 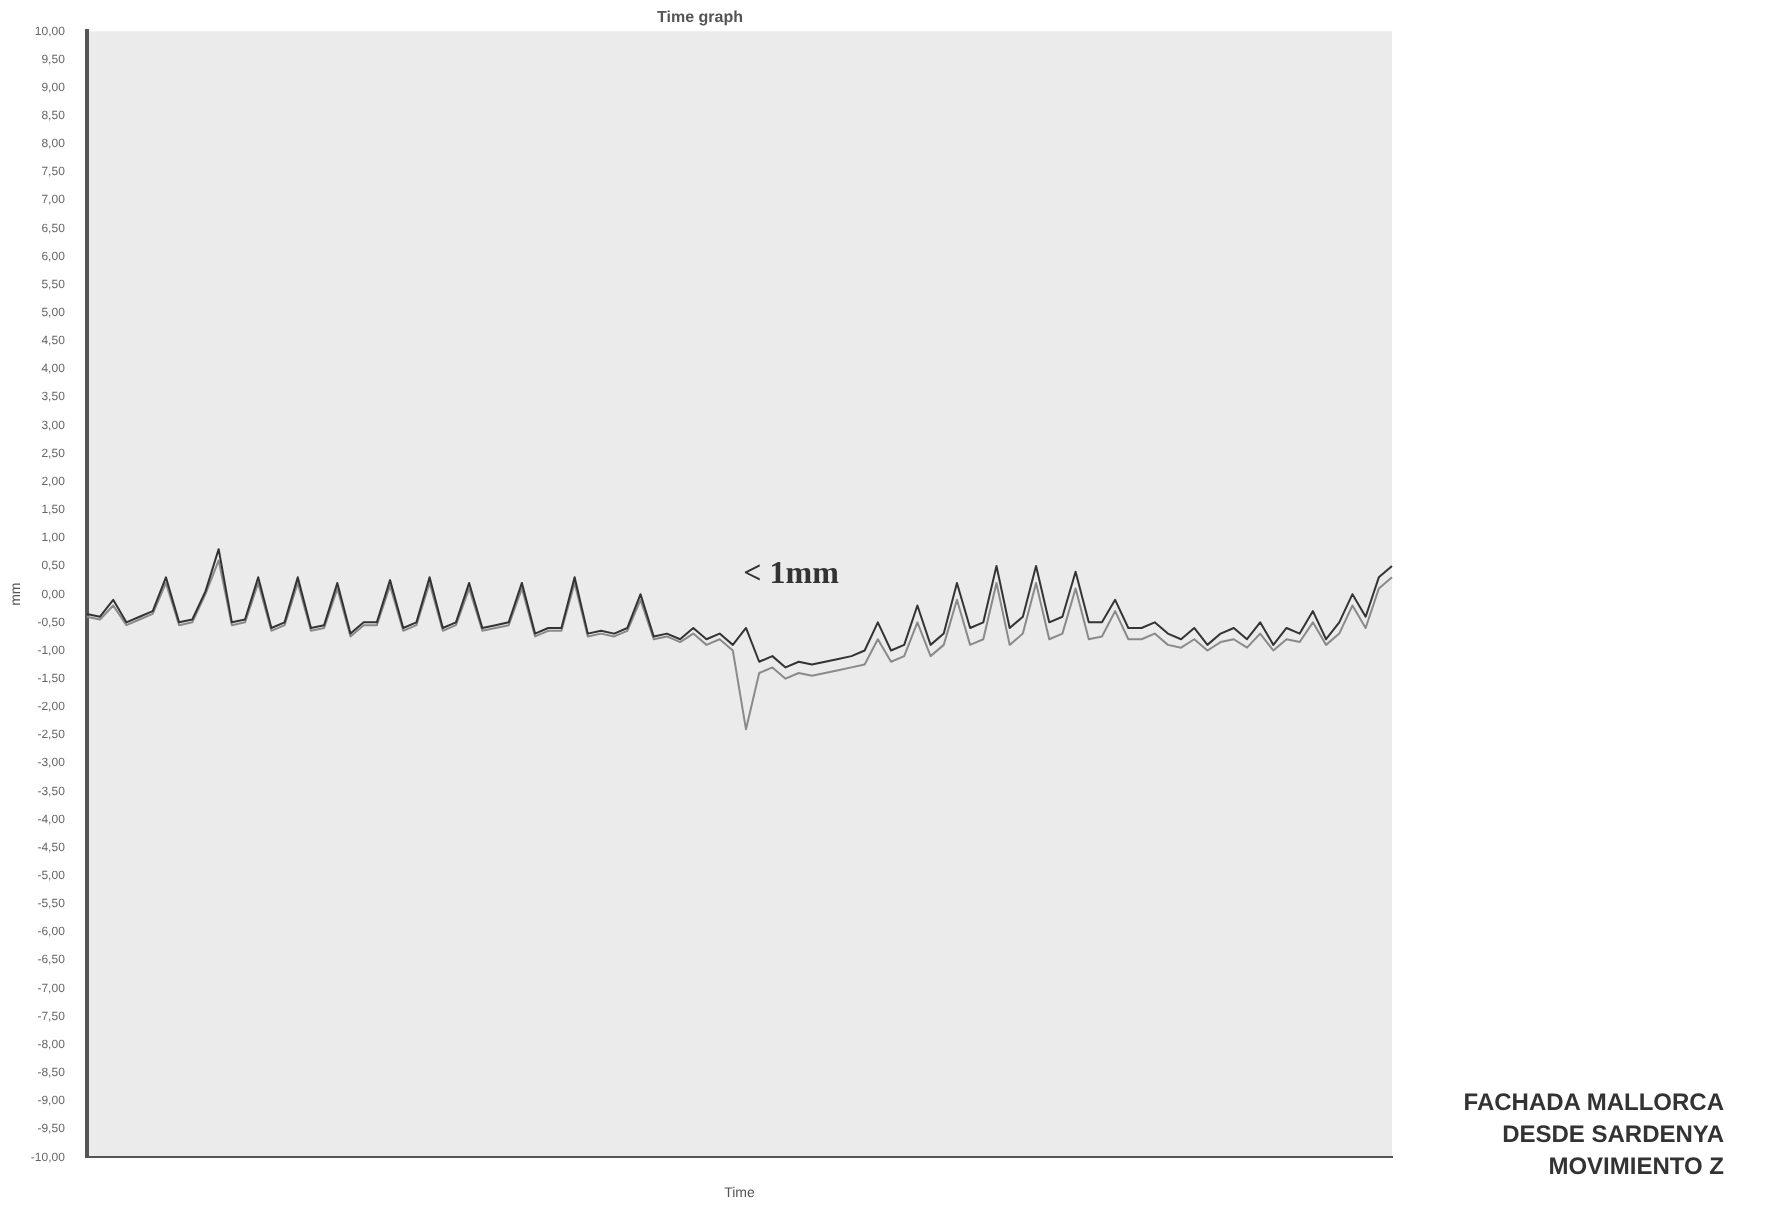 What do you see at coordinates (1613, 1134) in the screenshot?
I see `text: DESDE SARDENYA` at bounding box center [1613, 1134].